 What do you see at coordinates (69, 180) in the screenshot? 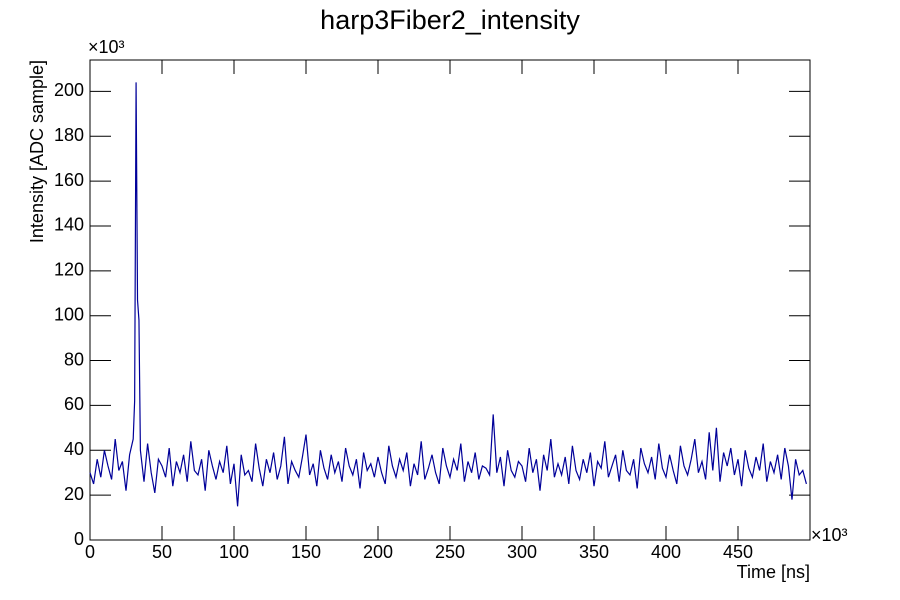
I see `y-tick-label: 160` at bounding box center [69, 180].